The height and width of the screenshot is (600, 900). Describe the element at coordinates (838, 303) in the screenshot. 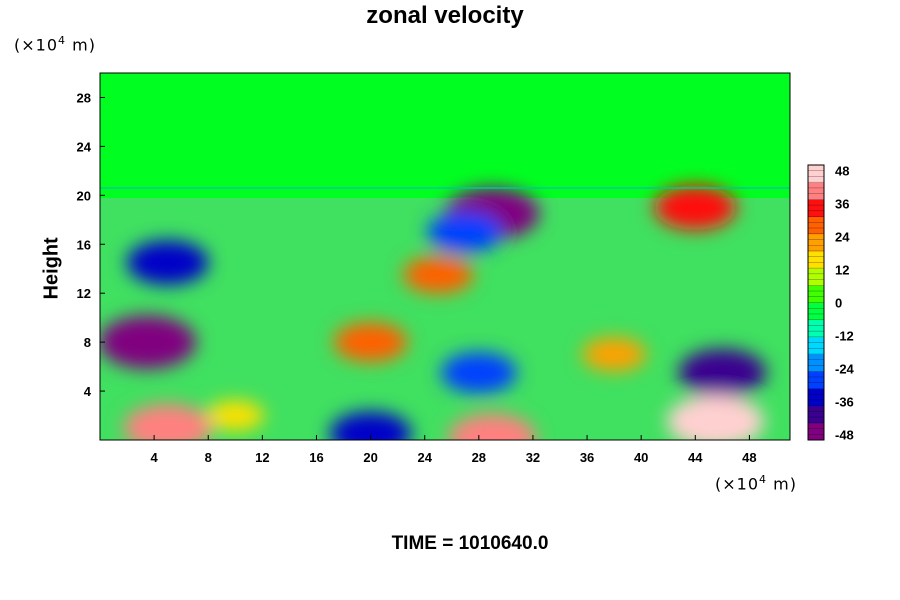

I see `colorbar-tick-label: 0` at that location.